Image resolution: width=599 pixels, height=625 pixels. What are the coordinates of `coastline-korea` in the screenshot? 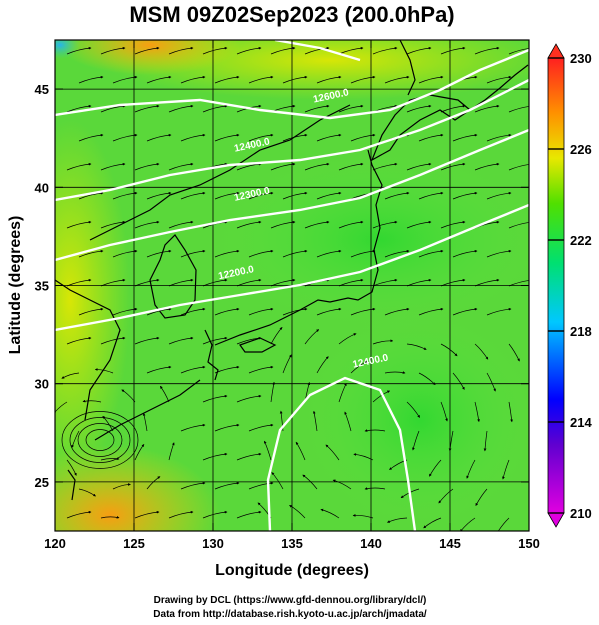 It's located at (173, 276).